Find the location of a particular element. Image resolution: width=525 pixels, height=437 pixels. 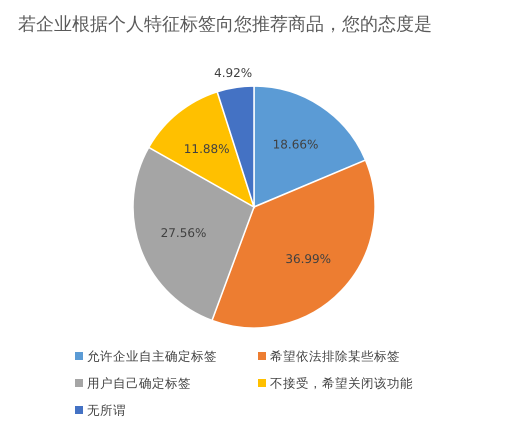

data-label: 4.92% is located at coordinates (233, 73).